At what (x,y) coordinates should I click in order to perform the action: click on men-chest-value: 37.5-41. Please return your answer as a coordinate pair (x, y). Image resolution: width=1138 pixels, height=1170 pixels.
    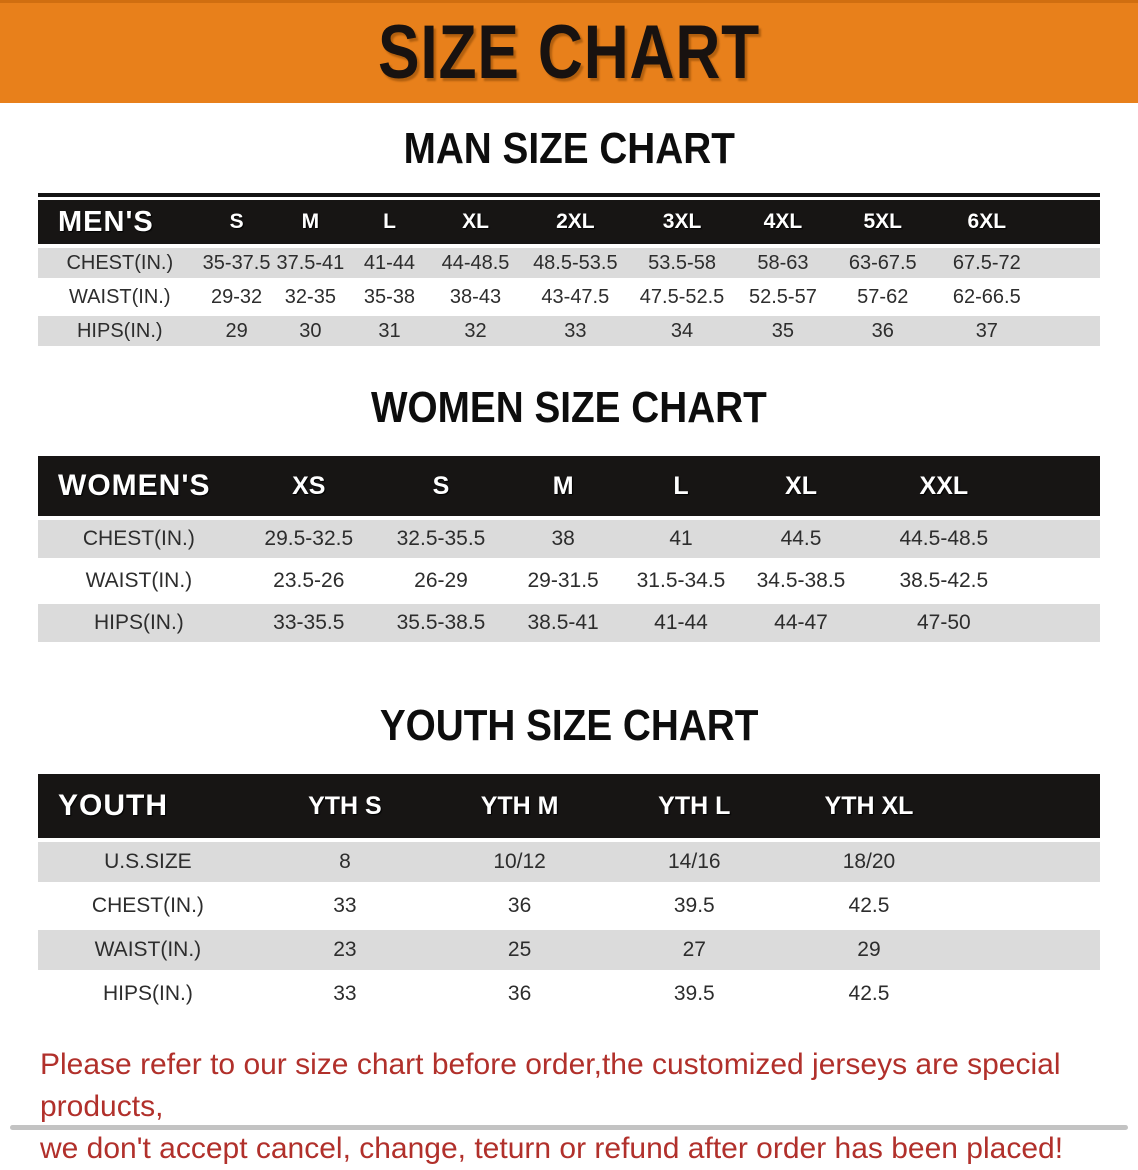
    Looking at the image, I should click on (310, 264).